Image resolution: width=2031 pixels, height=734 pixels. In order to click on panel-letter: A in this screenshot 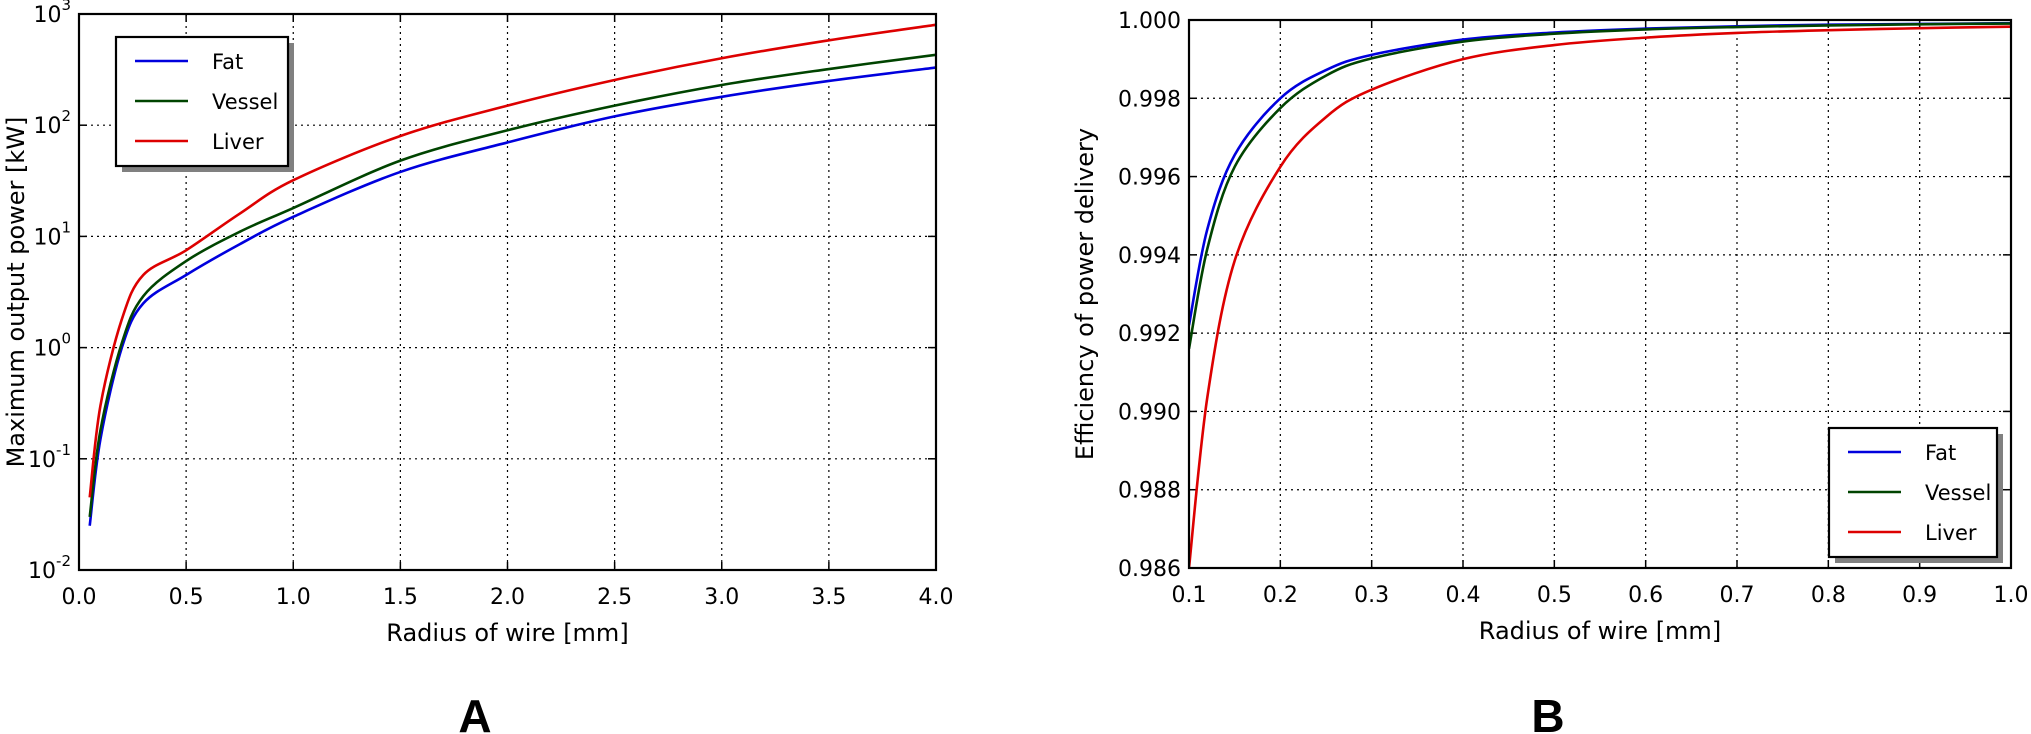, I will do `click(474, 712)`.